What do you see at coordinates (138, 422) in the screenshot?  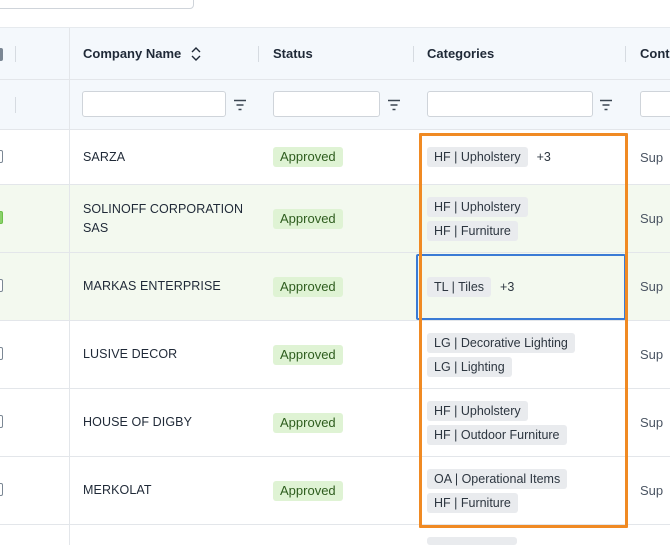 I see `company-name: HOUSE OF DIGBY` at bounding box center [138, 422].